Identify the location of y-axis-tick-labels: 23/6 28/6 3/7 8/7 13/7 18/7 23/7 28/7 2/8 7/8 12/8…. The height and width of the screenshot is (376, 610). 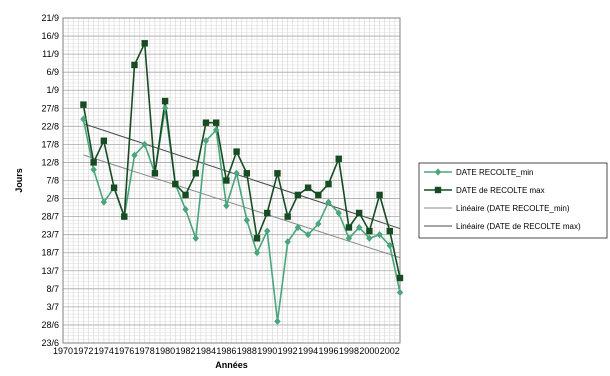
(50, 180).